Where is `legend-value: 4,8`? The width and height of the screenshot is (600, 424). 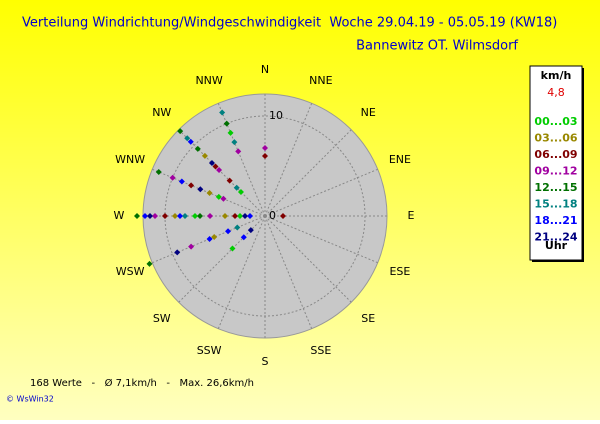
legend-value: 4,8 is located at coordinates (556, 92).